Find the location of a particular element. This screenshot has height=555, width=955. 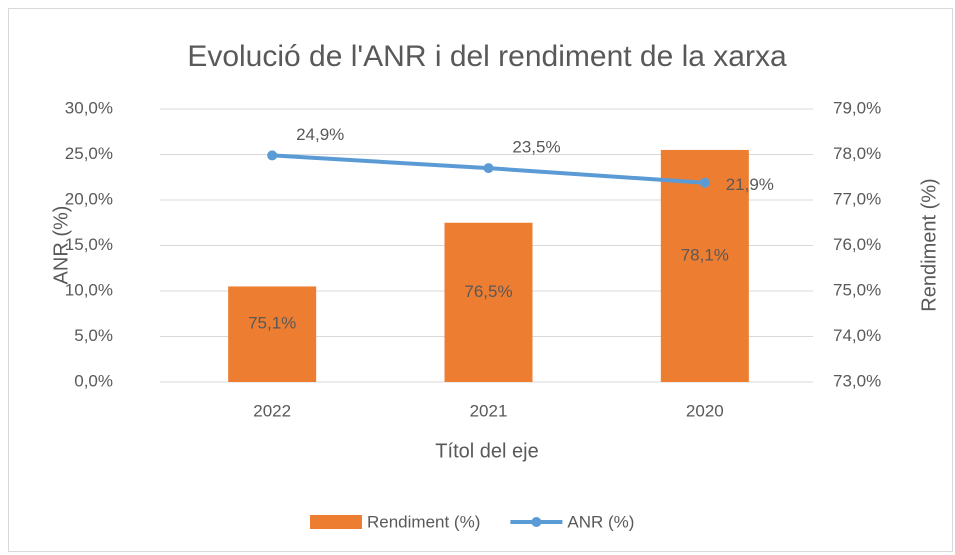

y-tick-label: 5,0% is located at coordinates (93, 335).